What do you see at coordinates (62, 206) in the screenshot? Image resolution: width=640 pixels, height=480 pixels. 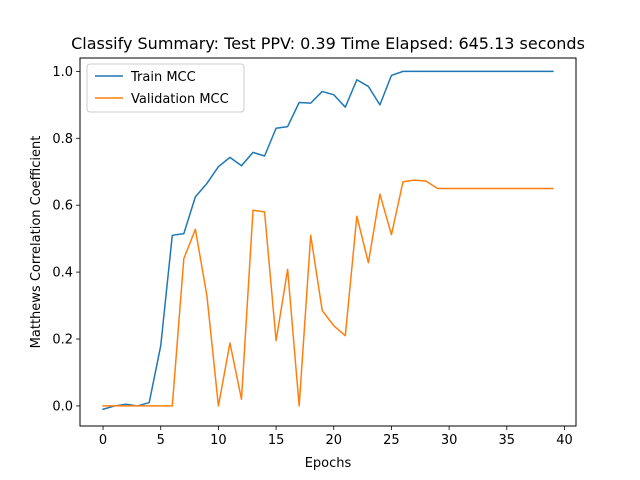 I see `y-tick-label: 0.6` at bounding box center [62, 206].